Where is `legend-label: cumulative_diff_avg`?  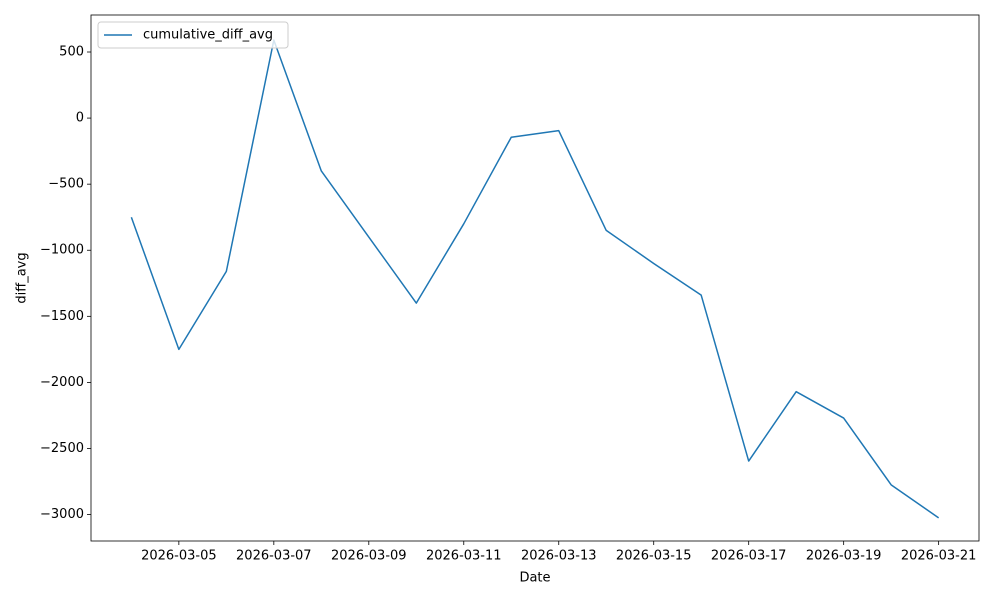
legend-label: cumulative_diff_avg is located at coordinates (208, 35).